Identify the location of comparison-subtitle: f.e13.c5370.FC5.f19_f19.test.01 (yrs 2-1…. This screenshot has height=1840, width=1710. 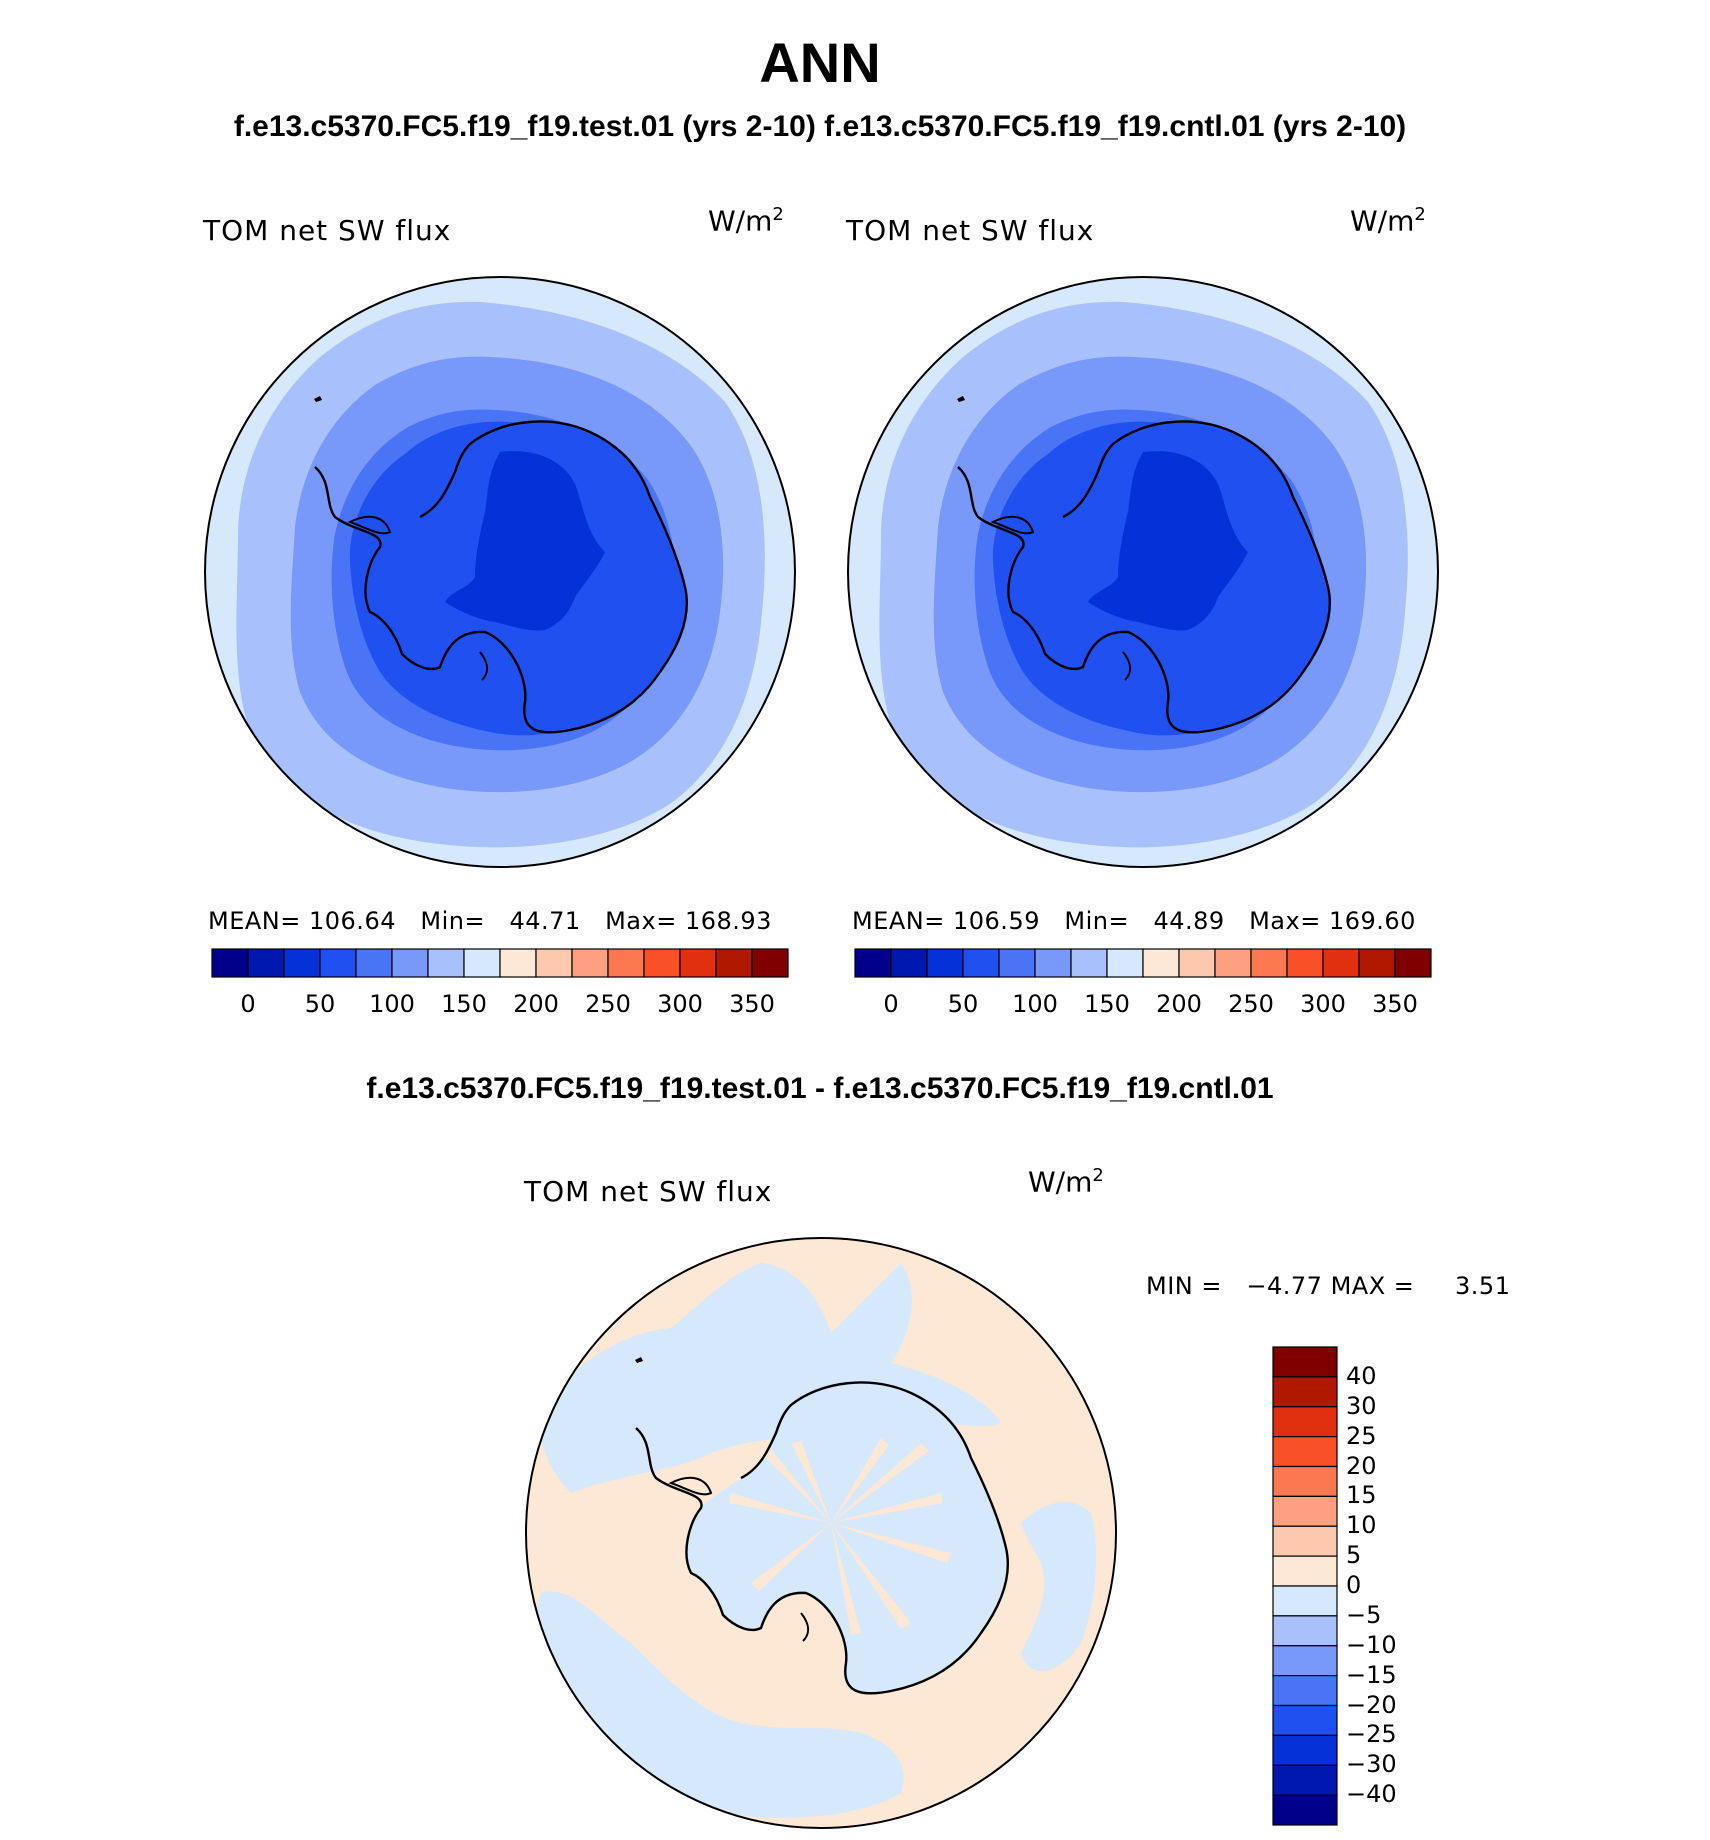
(820, 126).